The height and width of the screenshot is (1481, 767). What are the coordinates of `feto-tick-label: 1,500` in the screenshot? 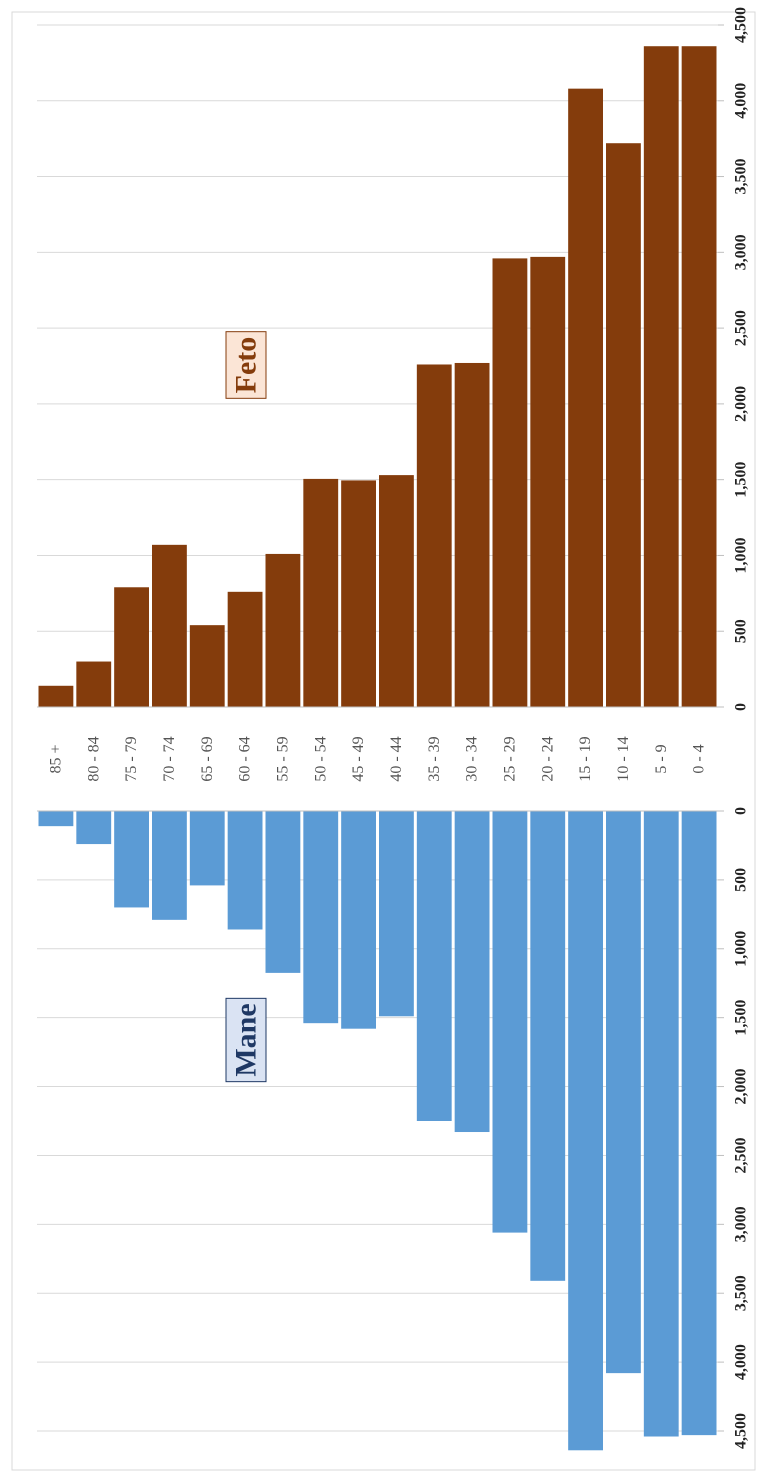 It's located at (741, 480).